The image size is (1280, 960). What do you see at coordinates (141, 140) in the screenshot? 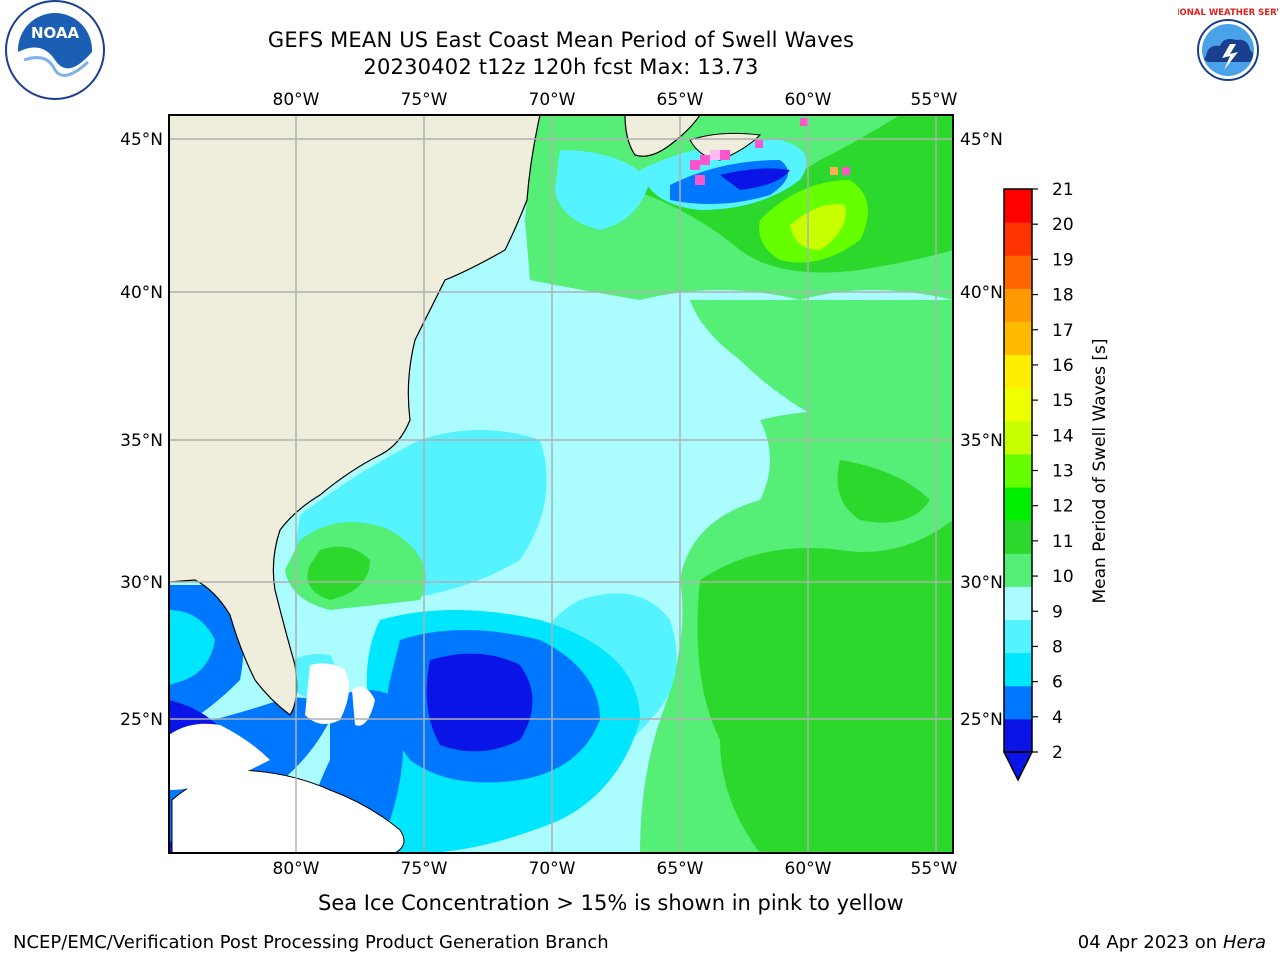
I see `lat-label-left: 45°N` at bounding box center [141, 140].